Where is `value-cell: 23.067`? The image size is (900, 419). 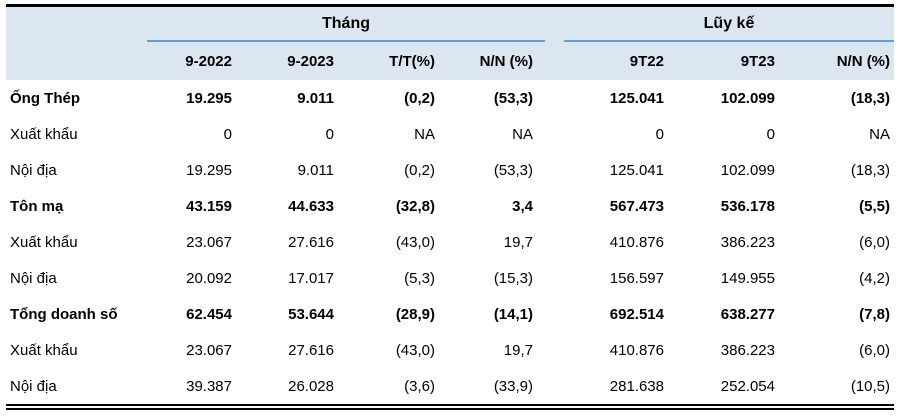
value-cell: 23.067 is located at coordinates (195, 242).